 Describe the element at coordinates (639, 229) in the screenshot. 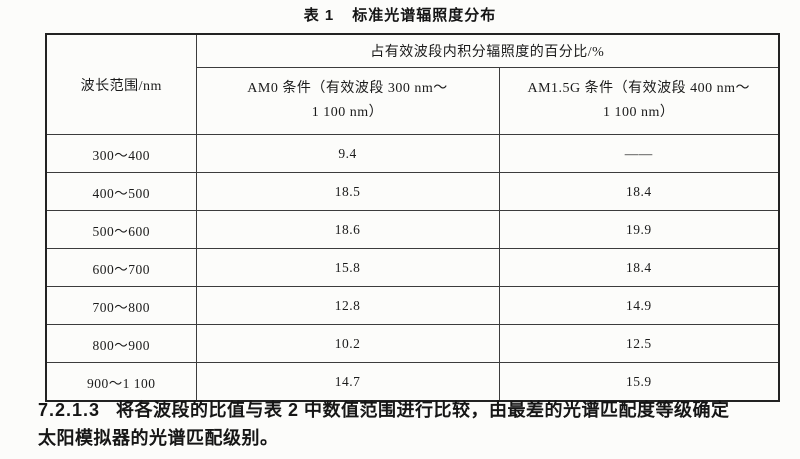

I see `am15g-value-cell: 19.9` at that location.